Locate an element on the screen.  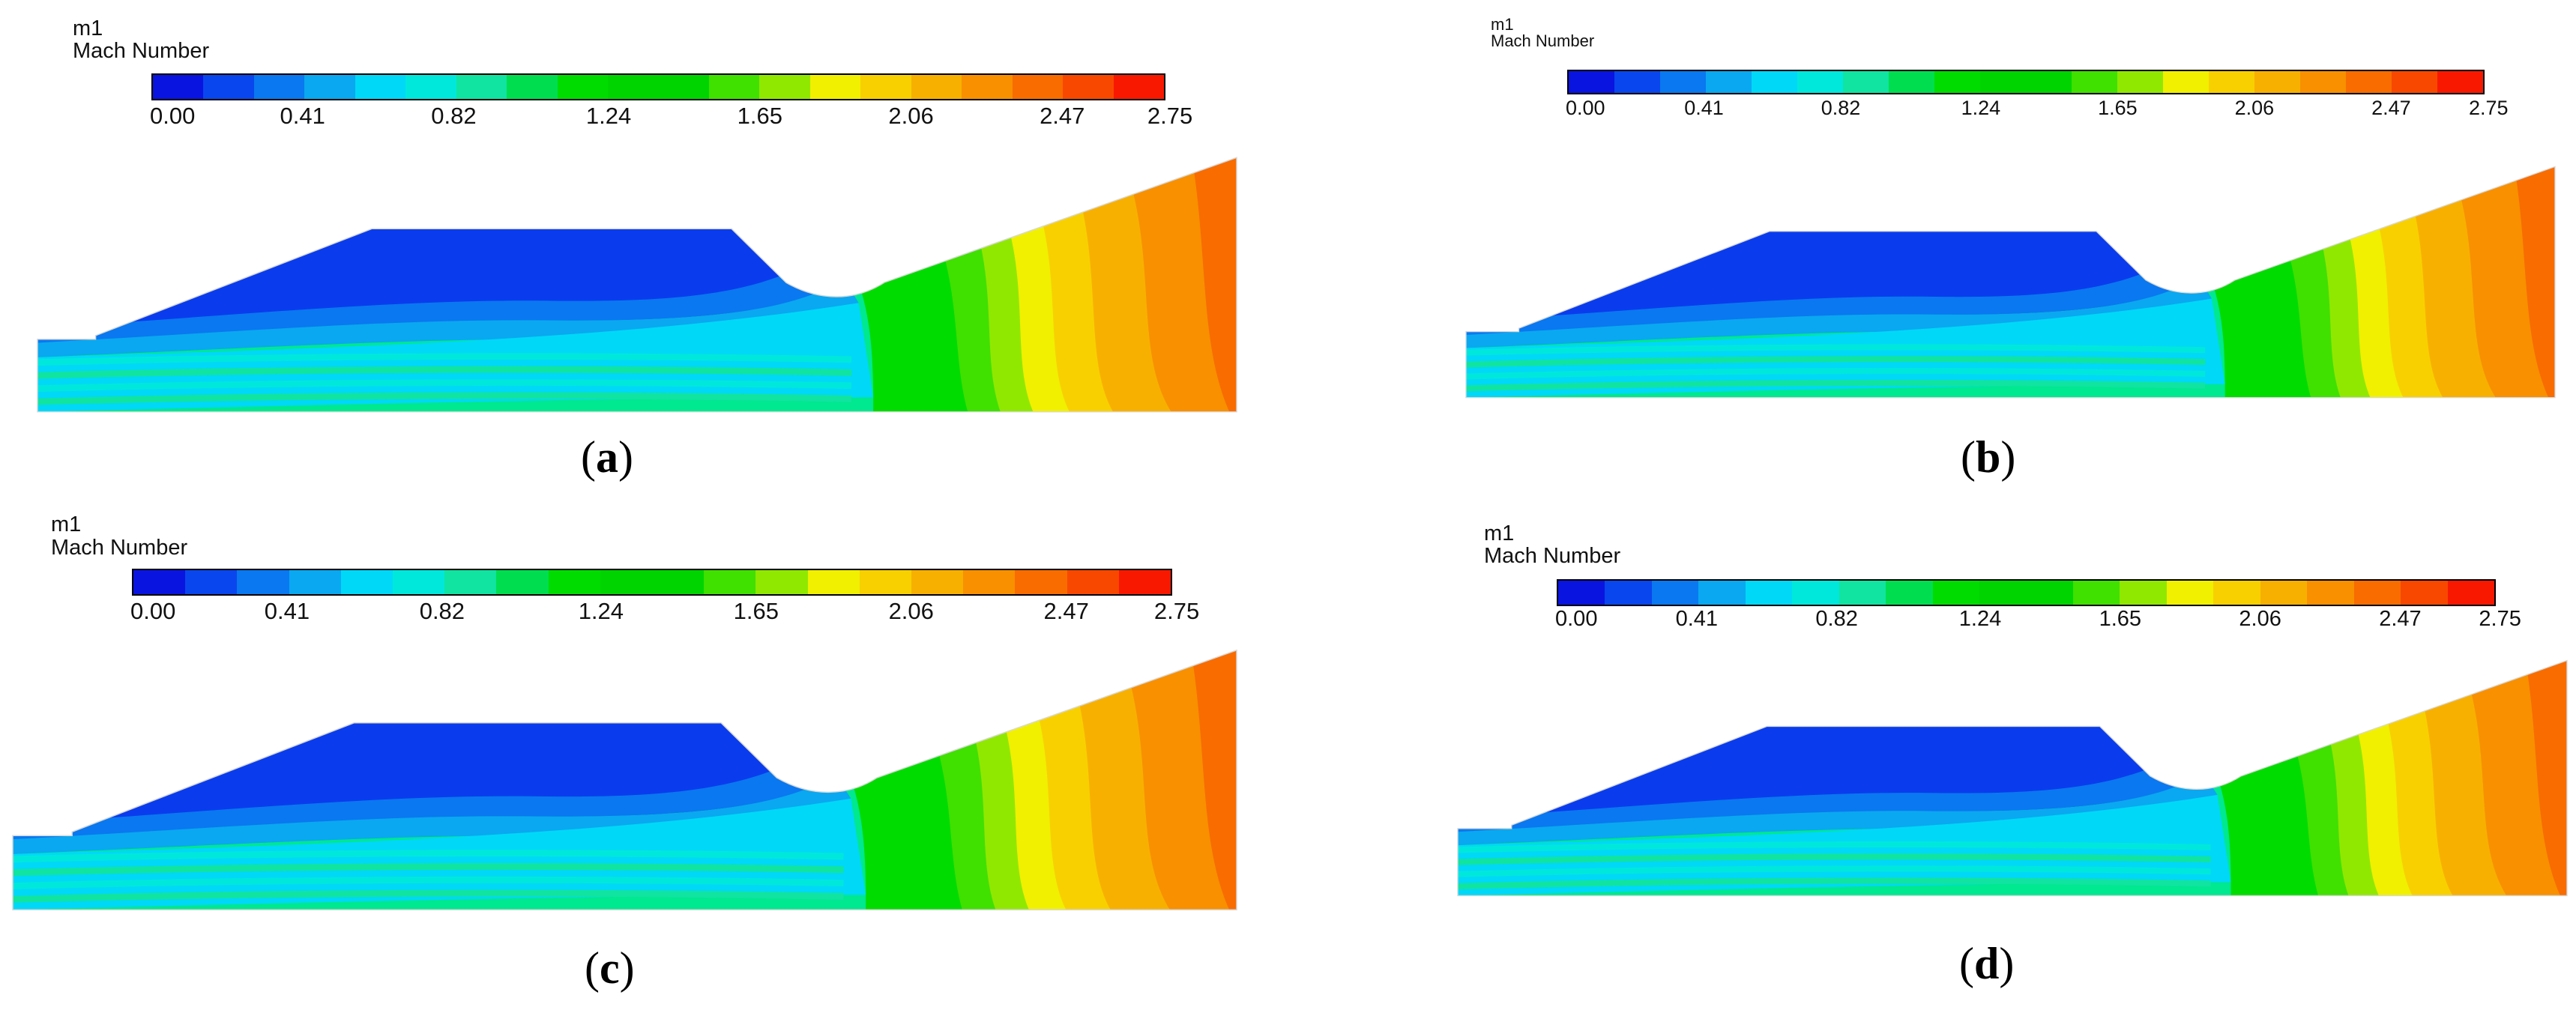
colorbar-tick-label: 0.82 is located at coordinates (1841, 108).